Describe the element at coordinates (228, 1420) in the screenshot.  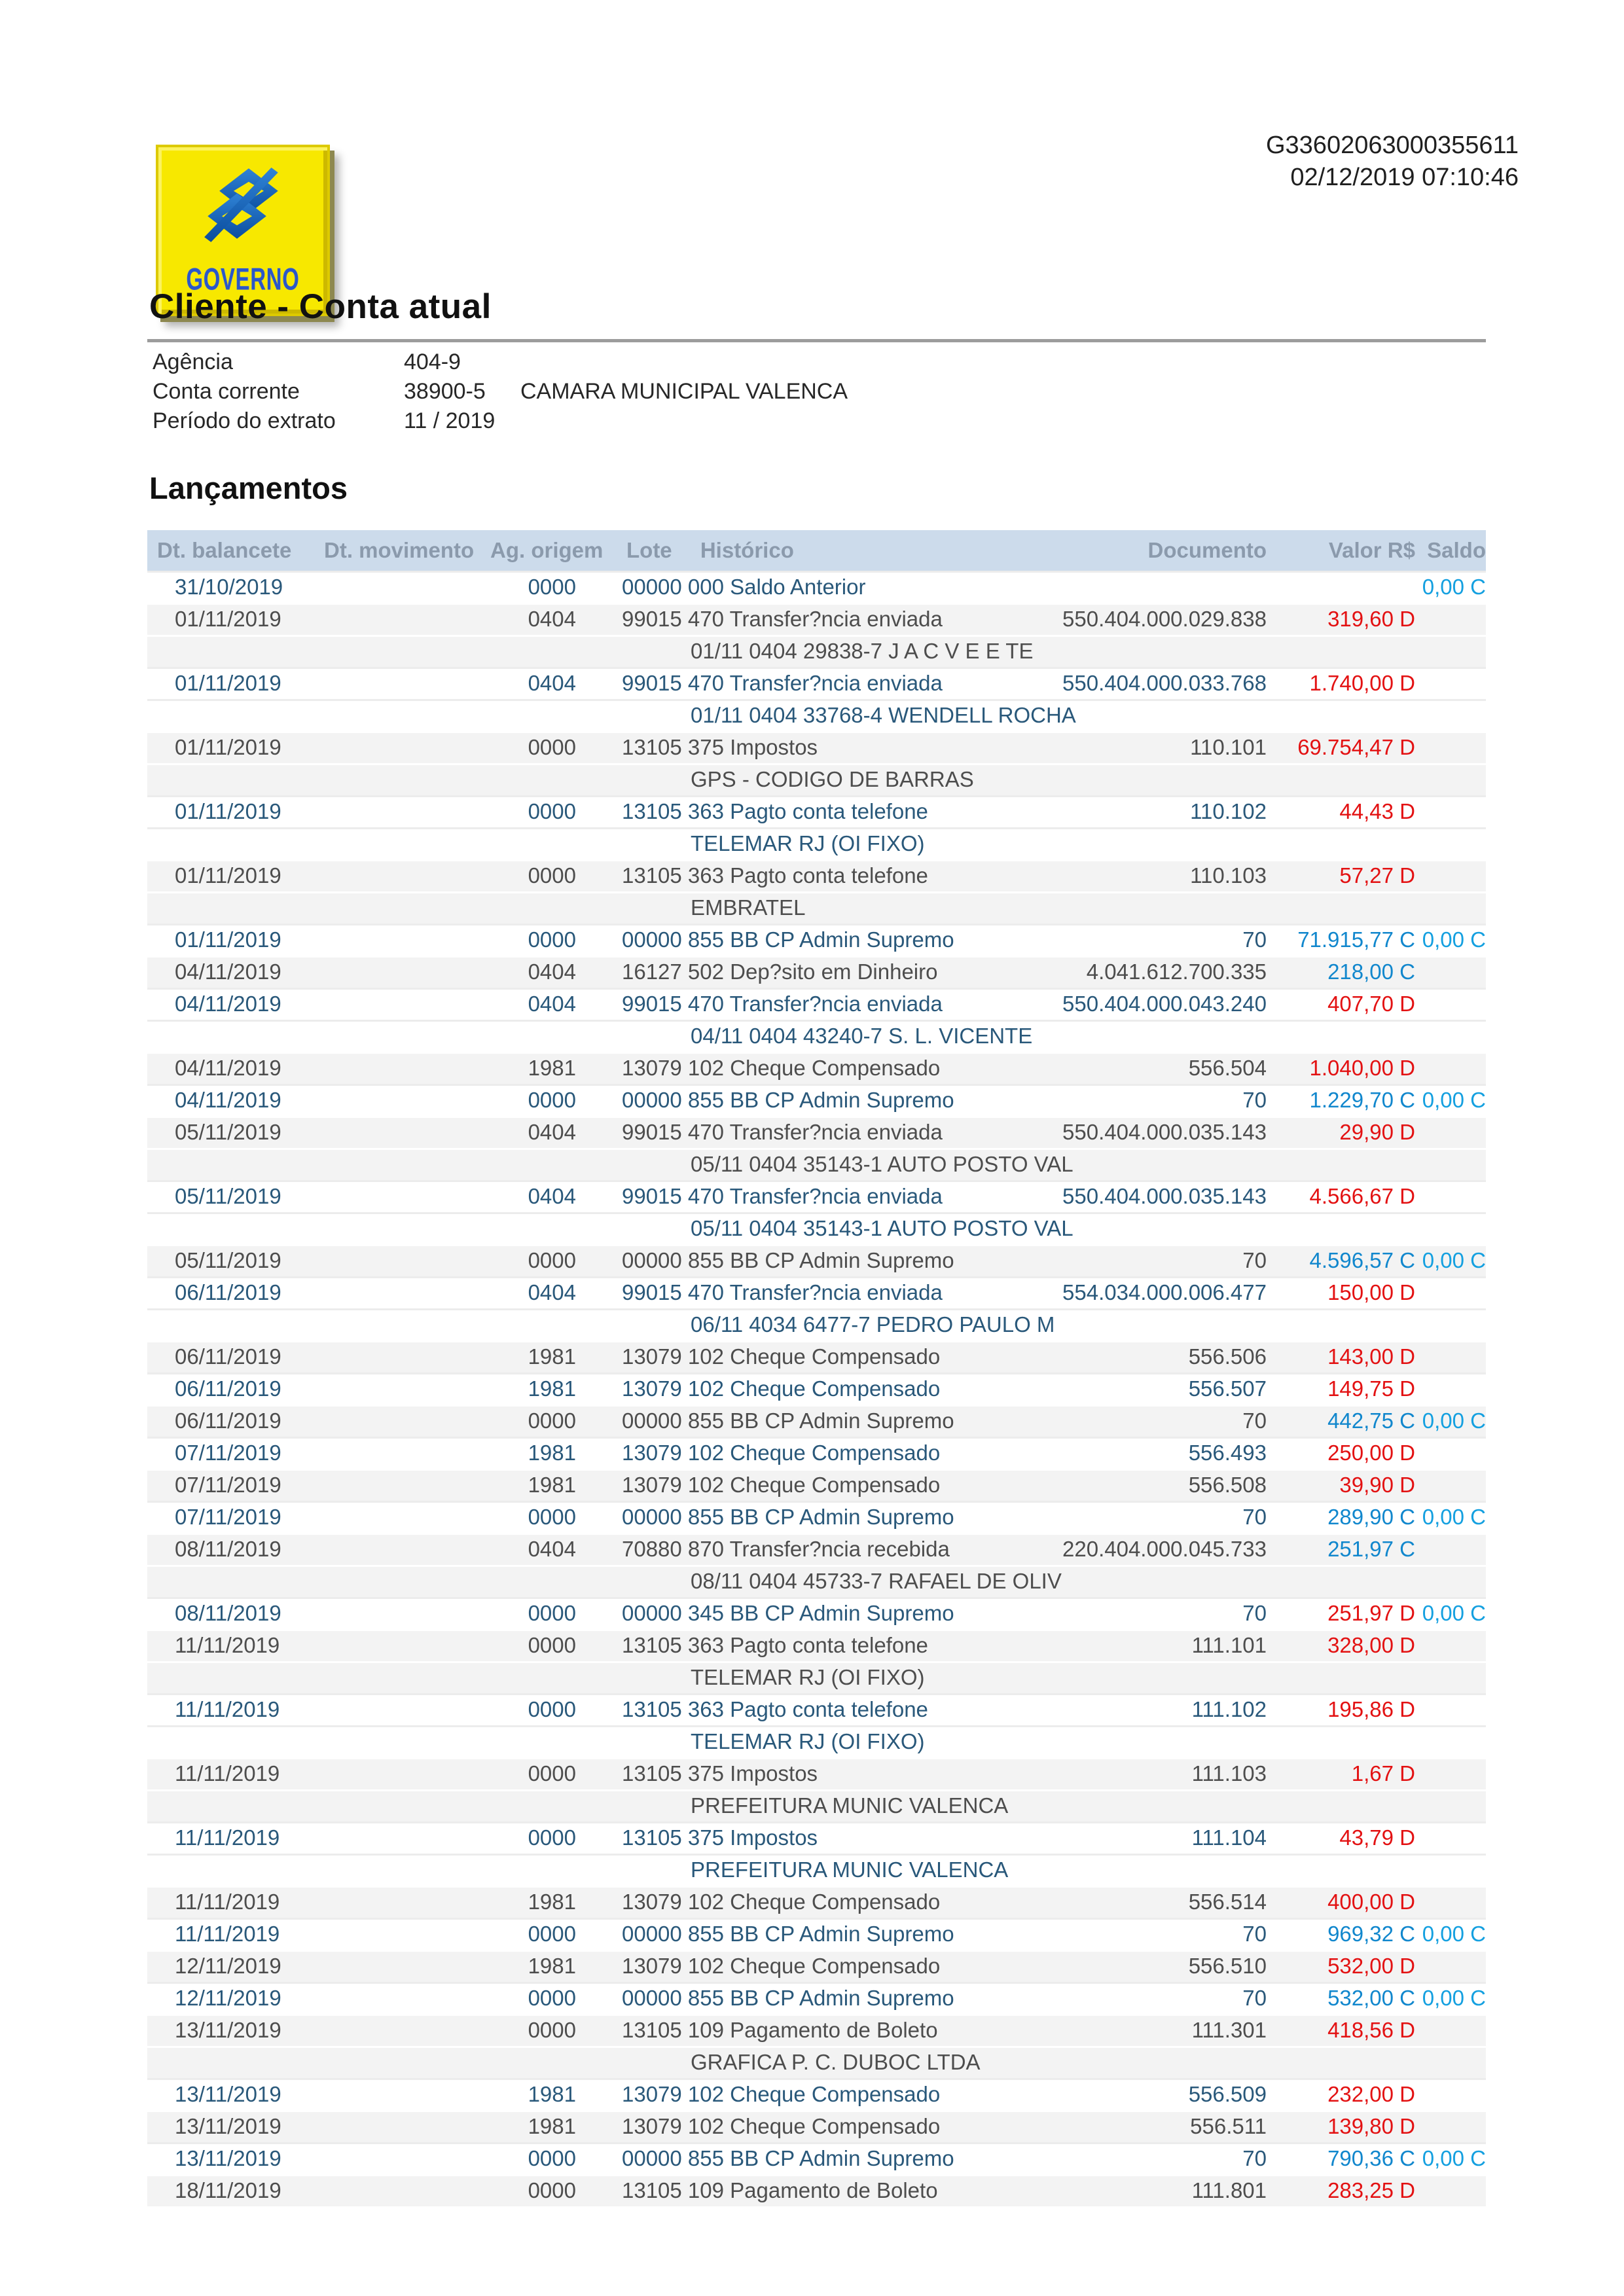
I see `row-dt-balancete: 06/11/2019` at that location.